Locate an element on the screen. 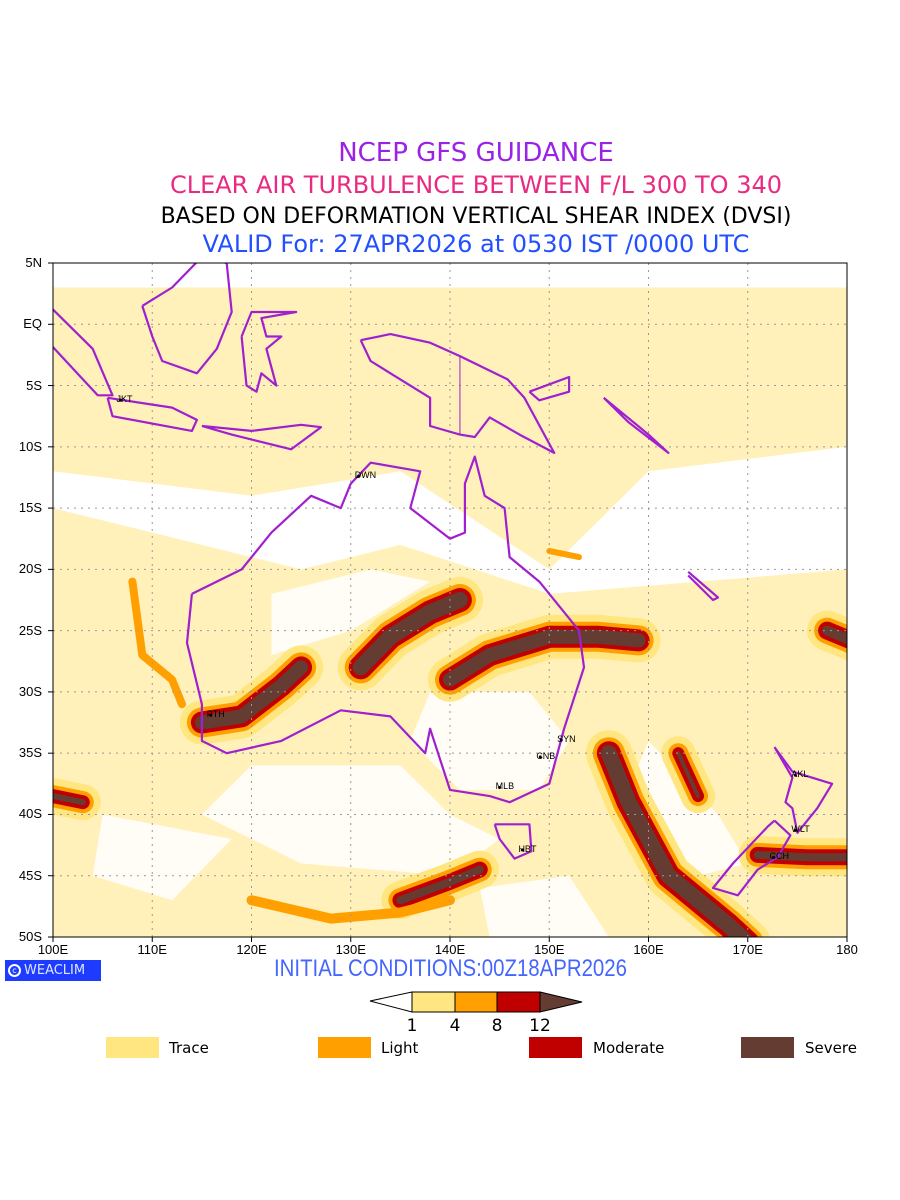 This screenshot has height=1200, width=900. colorbar-moderate is located at coordinates (518, 1002).